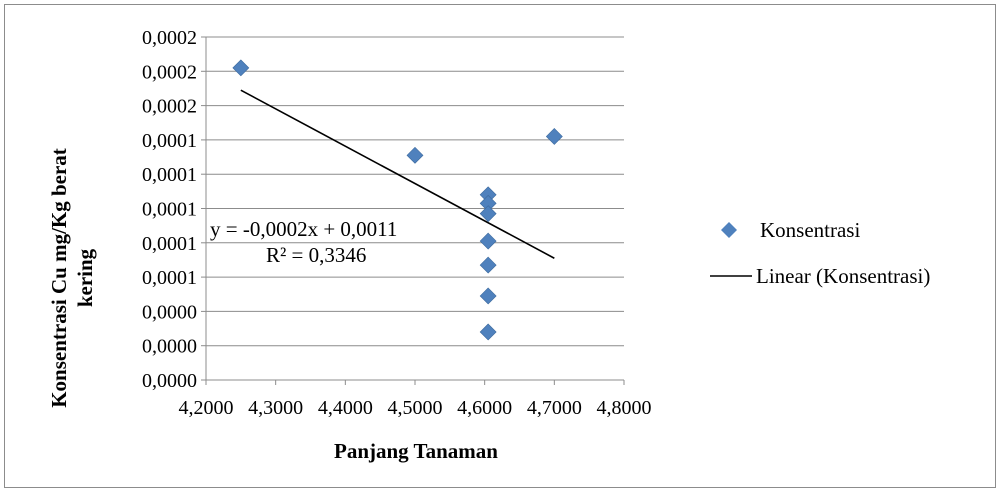 The image size is (1002, 494). I want to click on y-tick-label-6: 0,0001, so click(169, 175).